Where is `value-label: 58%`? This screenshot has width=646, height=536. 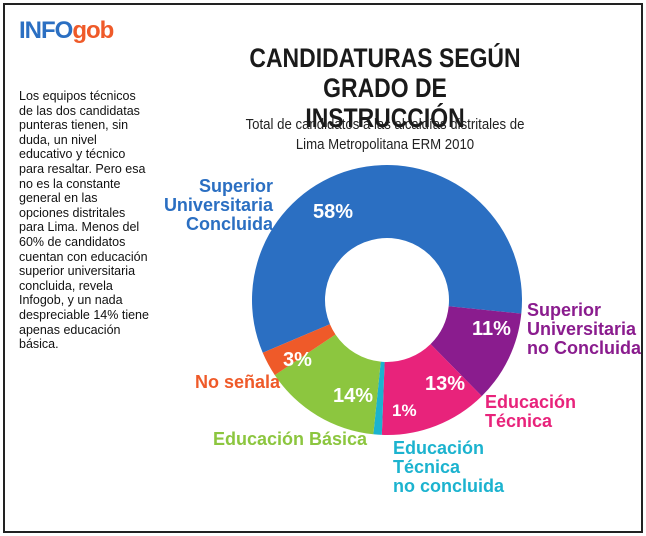 value-label: 58% is located at coordinates (333, 212).